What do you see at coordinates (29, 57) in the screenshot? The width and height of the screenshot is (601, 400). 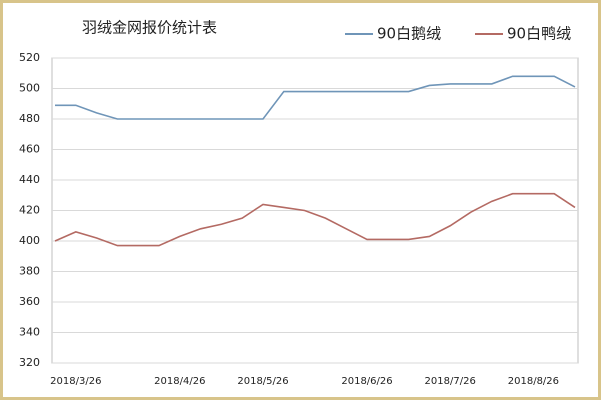 I see `y-tick-label: 520` at bounding box center [29, 57].